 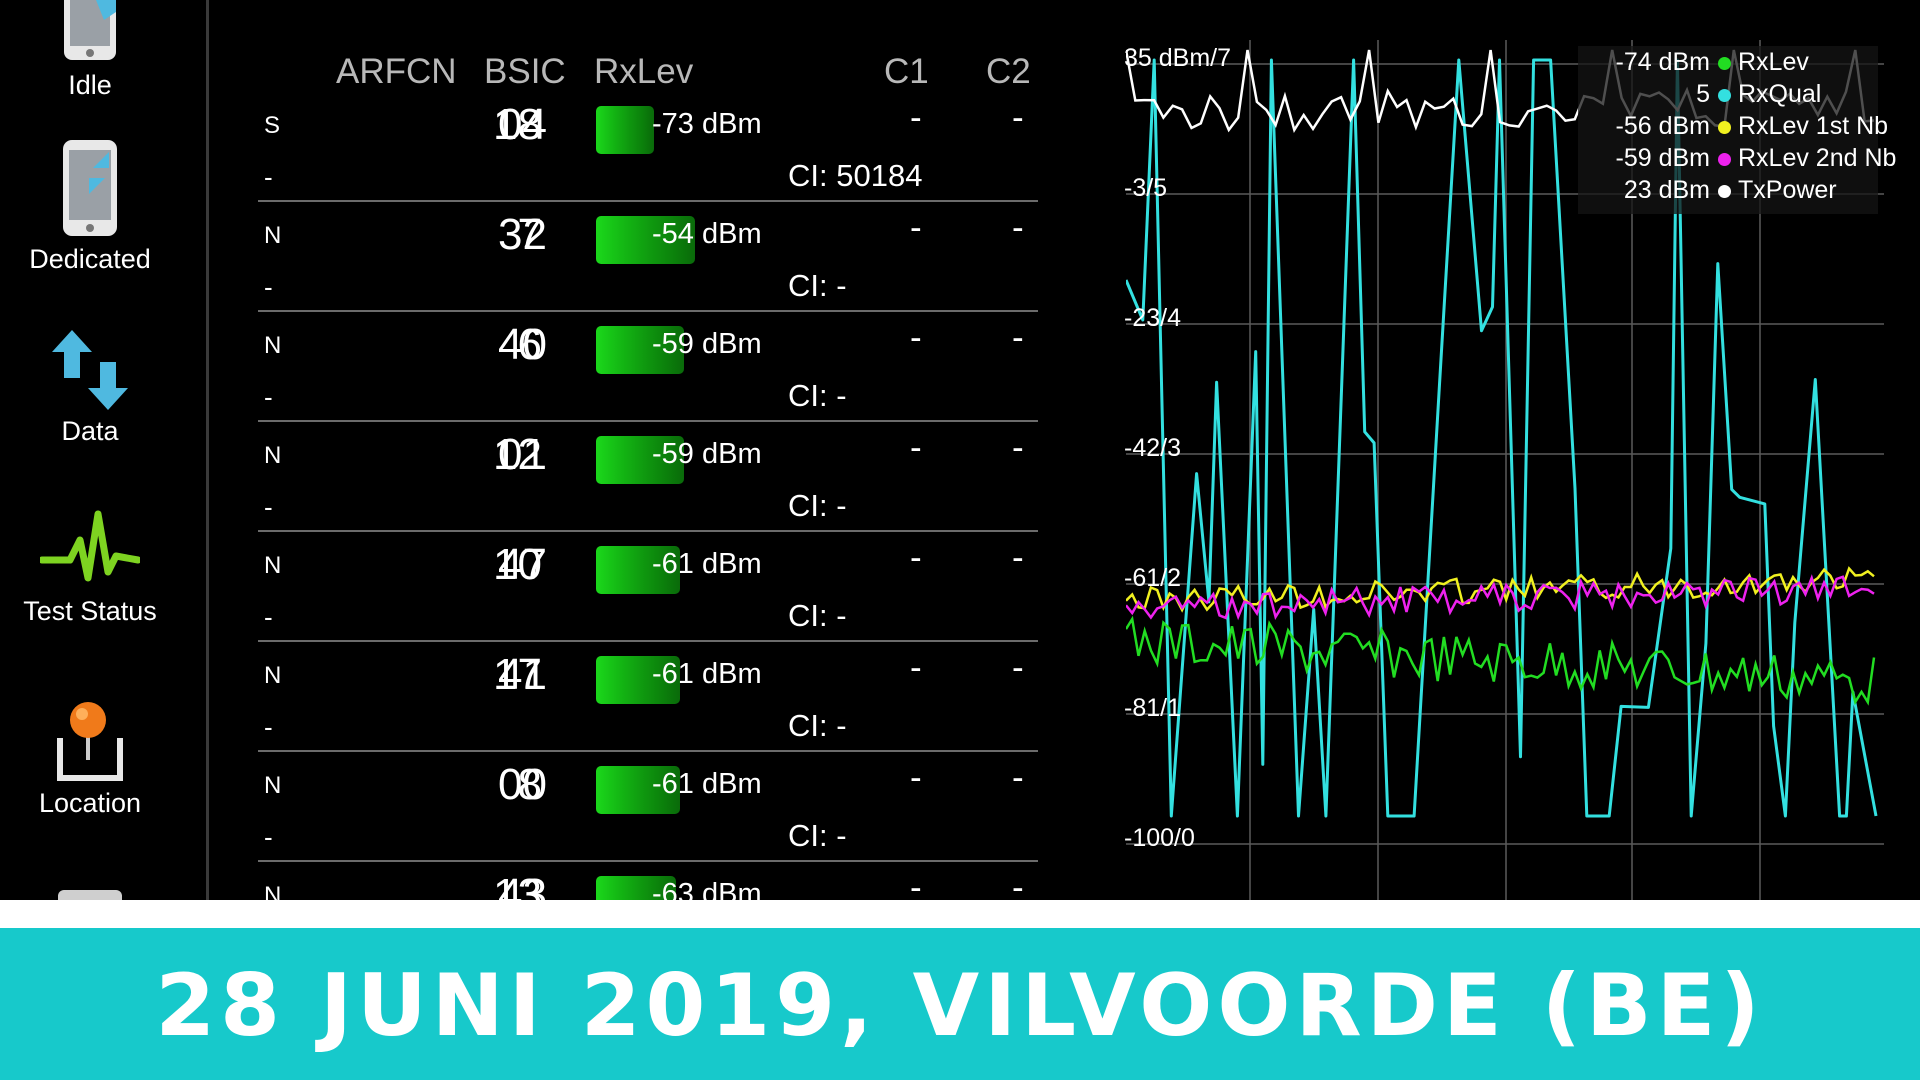 I want to click on data-transfer-icon, so click(x=90, y=370).